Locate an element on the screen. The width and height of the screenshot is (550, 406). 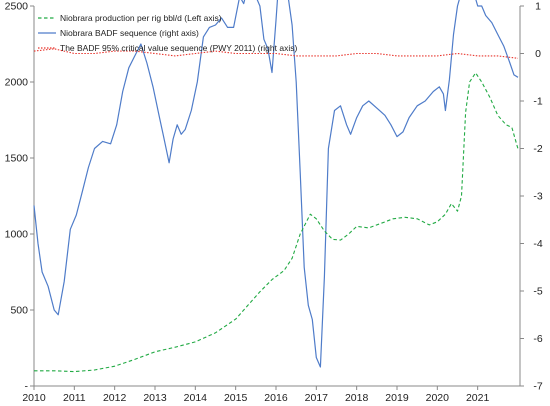
x-tick-label: 2013 is located at coordinates (155, 398).